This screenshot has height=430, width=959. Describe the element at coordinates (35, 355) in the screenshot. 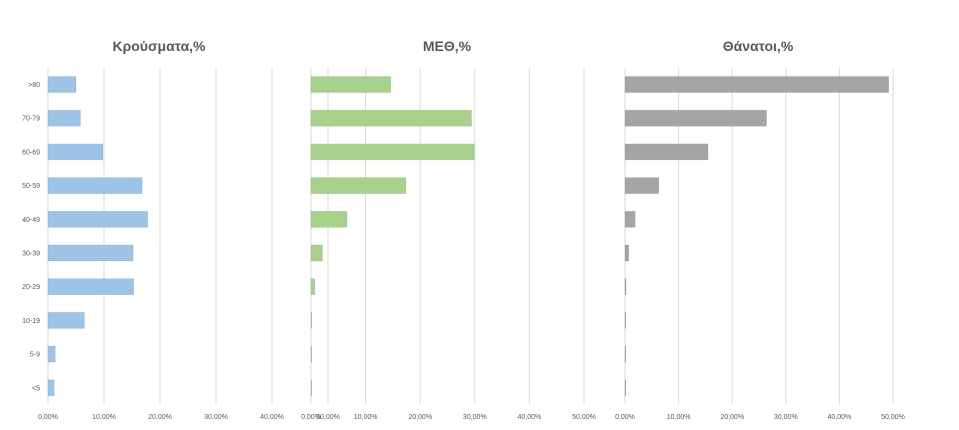

I see `category-label: 5-9` at that location.